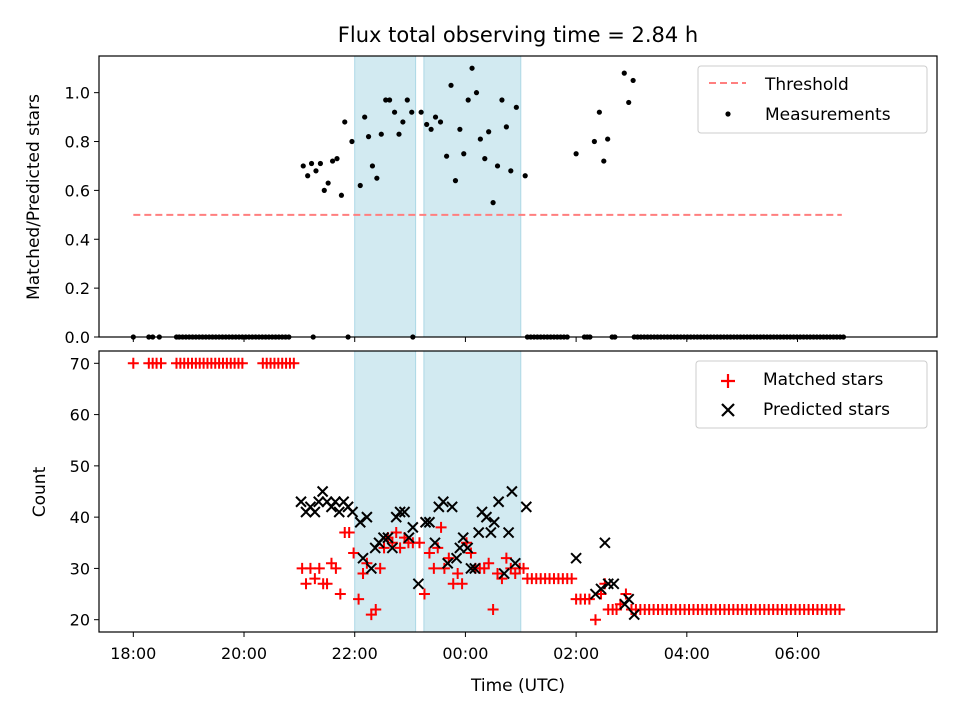  I want to click on observing-interval, so click(385, 491).